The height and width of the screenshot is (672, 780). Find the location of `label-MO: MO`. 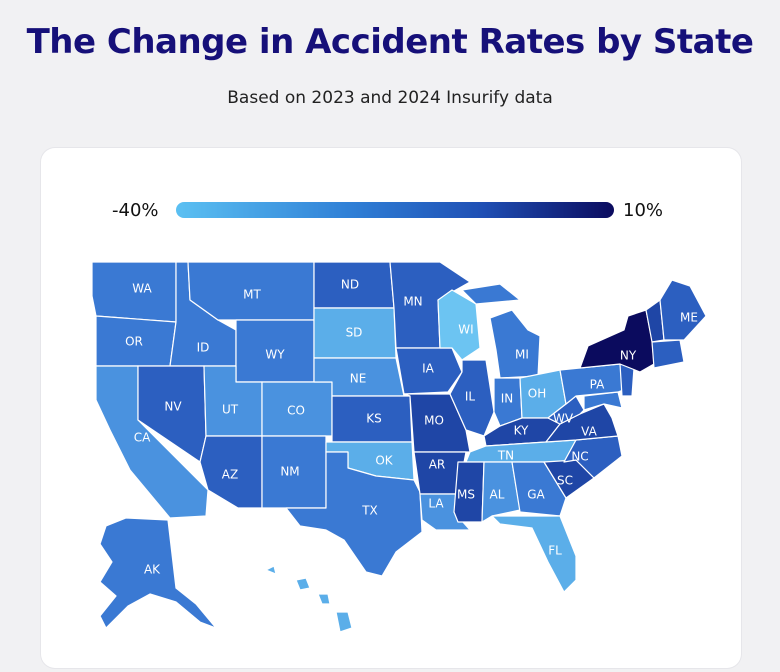

label-MO: MO is located at coordinates (434, 421).